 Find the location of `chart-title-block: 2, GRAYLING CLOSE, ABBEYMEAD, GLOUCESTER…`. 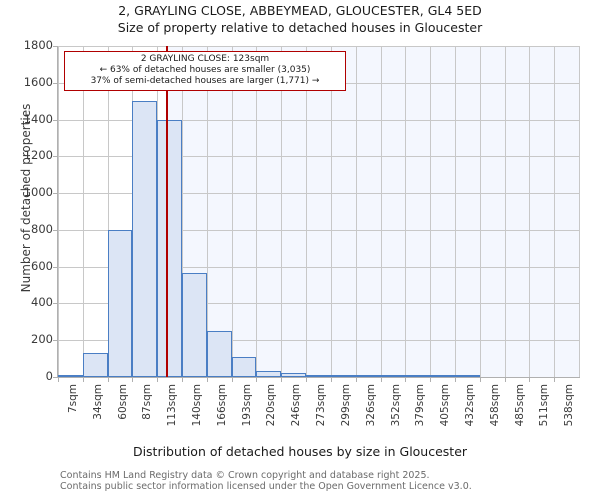

chart-title-block: 2, GRAYLING CLOSE, ABBEYMEAD, GLOUCESTER… is located at coordinates (300, 19).